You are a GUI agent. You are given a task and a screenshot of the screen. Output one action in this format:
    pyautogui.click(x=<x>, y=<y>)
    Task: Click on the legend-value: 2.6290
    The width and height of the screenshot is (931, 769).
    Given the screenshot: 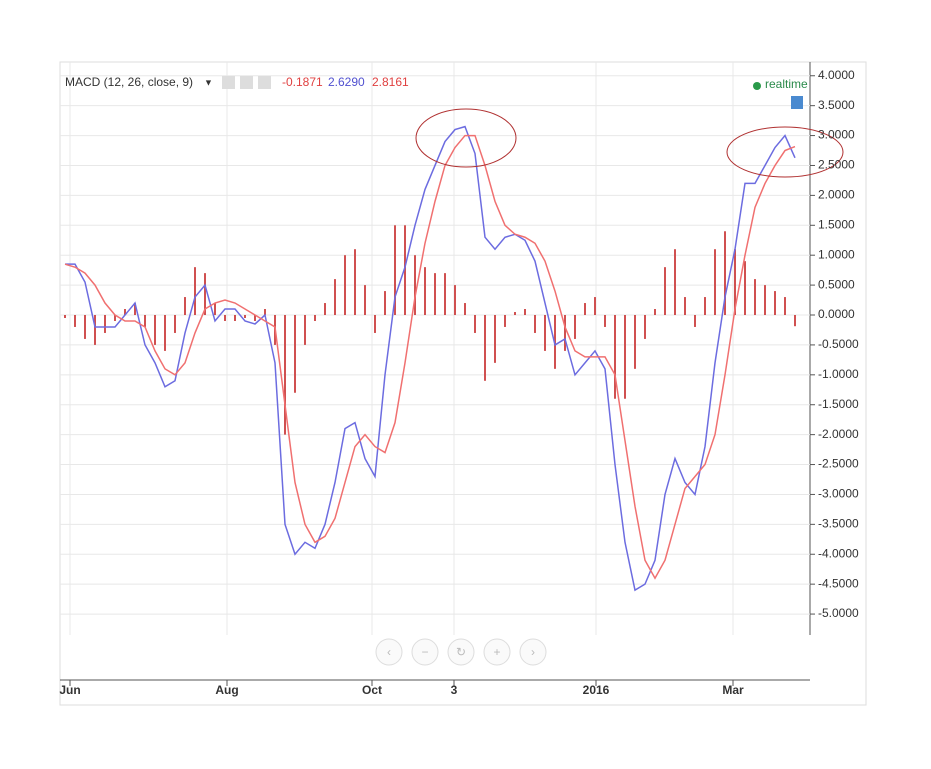 What is the action you would take?
    pyautogui.click(x=346, y=82)
    